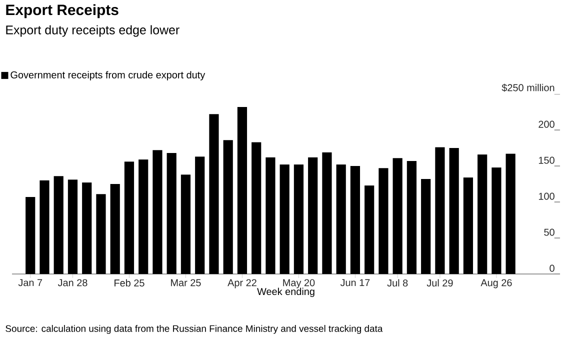 The image size is (571, 341). I want to click on y-tick-label: 50, so click(549, 232).